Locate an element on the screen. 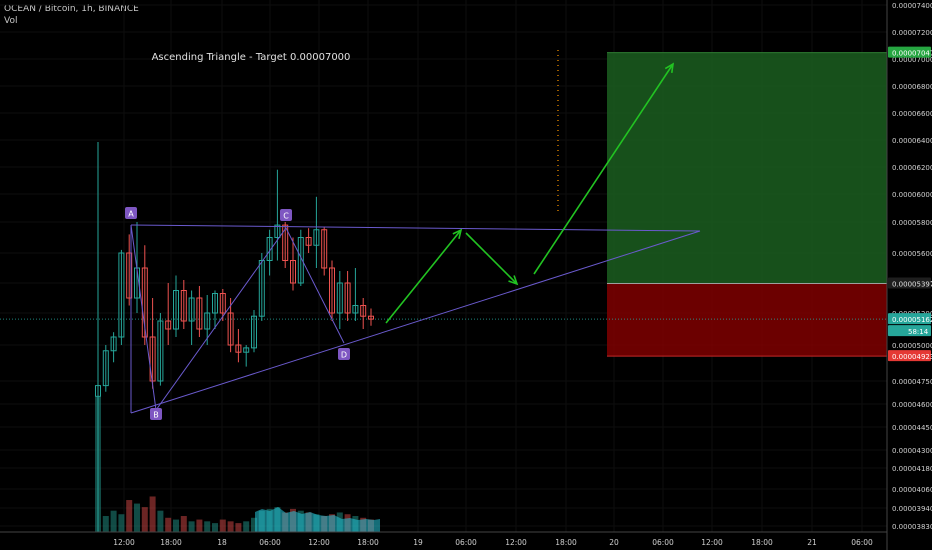 The height and width of the screenshot is (550, 932). arrow-down-head is located at coordinates (513, 280).